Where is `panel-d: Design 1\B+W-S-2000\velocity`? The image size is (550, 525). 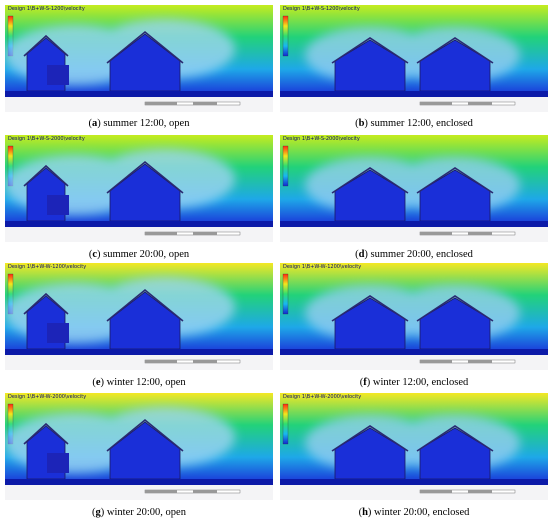
panel-d: Design 1\B+W-S-2000\velocity is located at coordinates (414, 188).